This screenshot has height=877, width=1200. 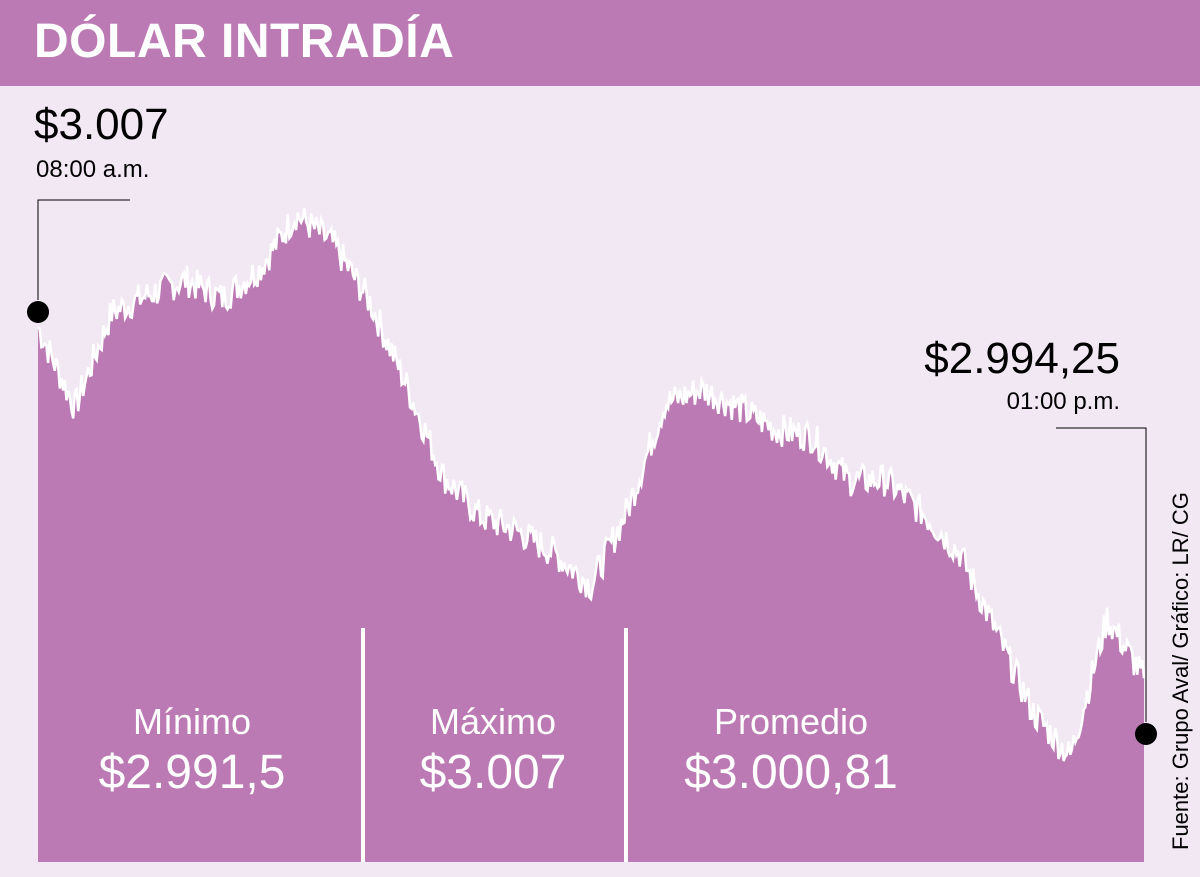 I want to click on max-label: Máximo, so click(x=493, y=721).